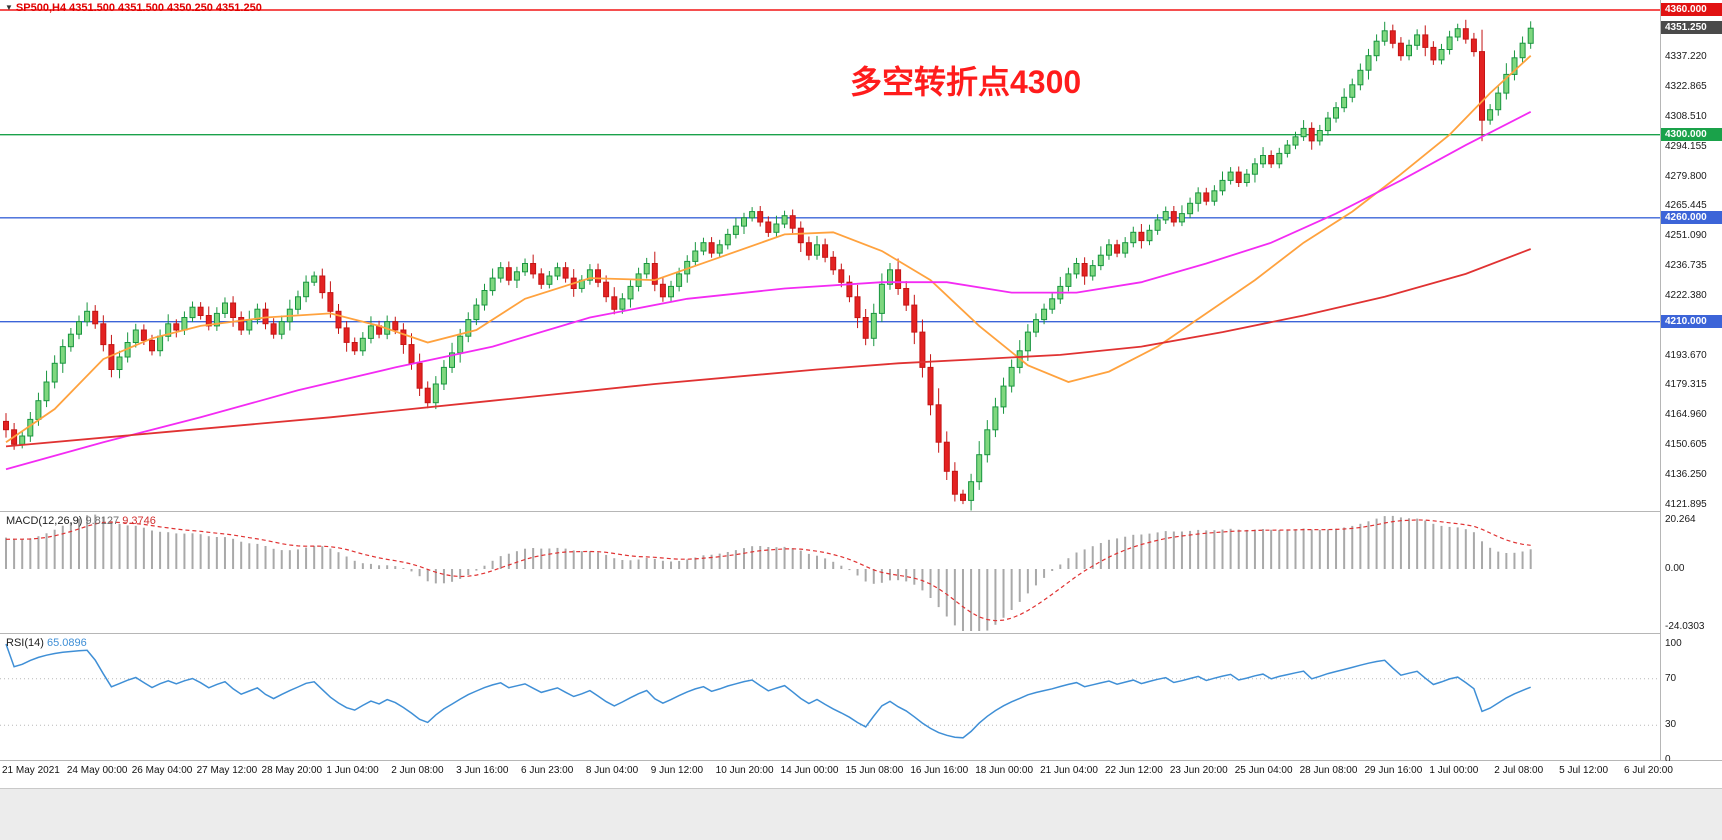 The width and height of the screenshot is (1722, 840). What do you see at coordinates (677, 770) in the screenshot?
I see `time-label: 9 Jun 12:00` at bounding box center [677, 770].